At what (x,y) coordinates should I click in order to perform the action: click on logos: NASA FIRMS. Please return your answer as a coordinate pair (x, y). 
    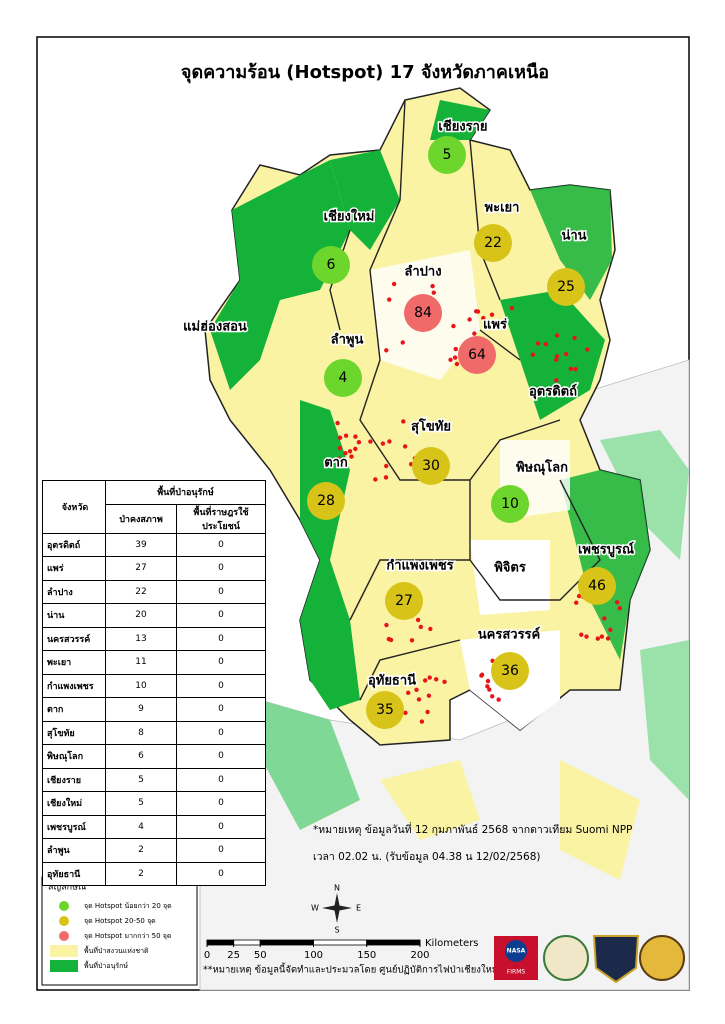
    Looking at the image, I should click on (589, 959).